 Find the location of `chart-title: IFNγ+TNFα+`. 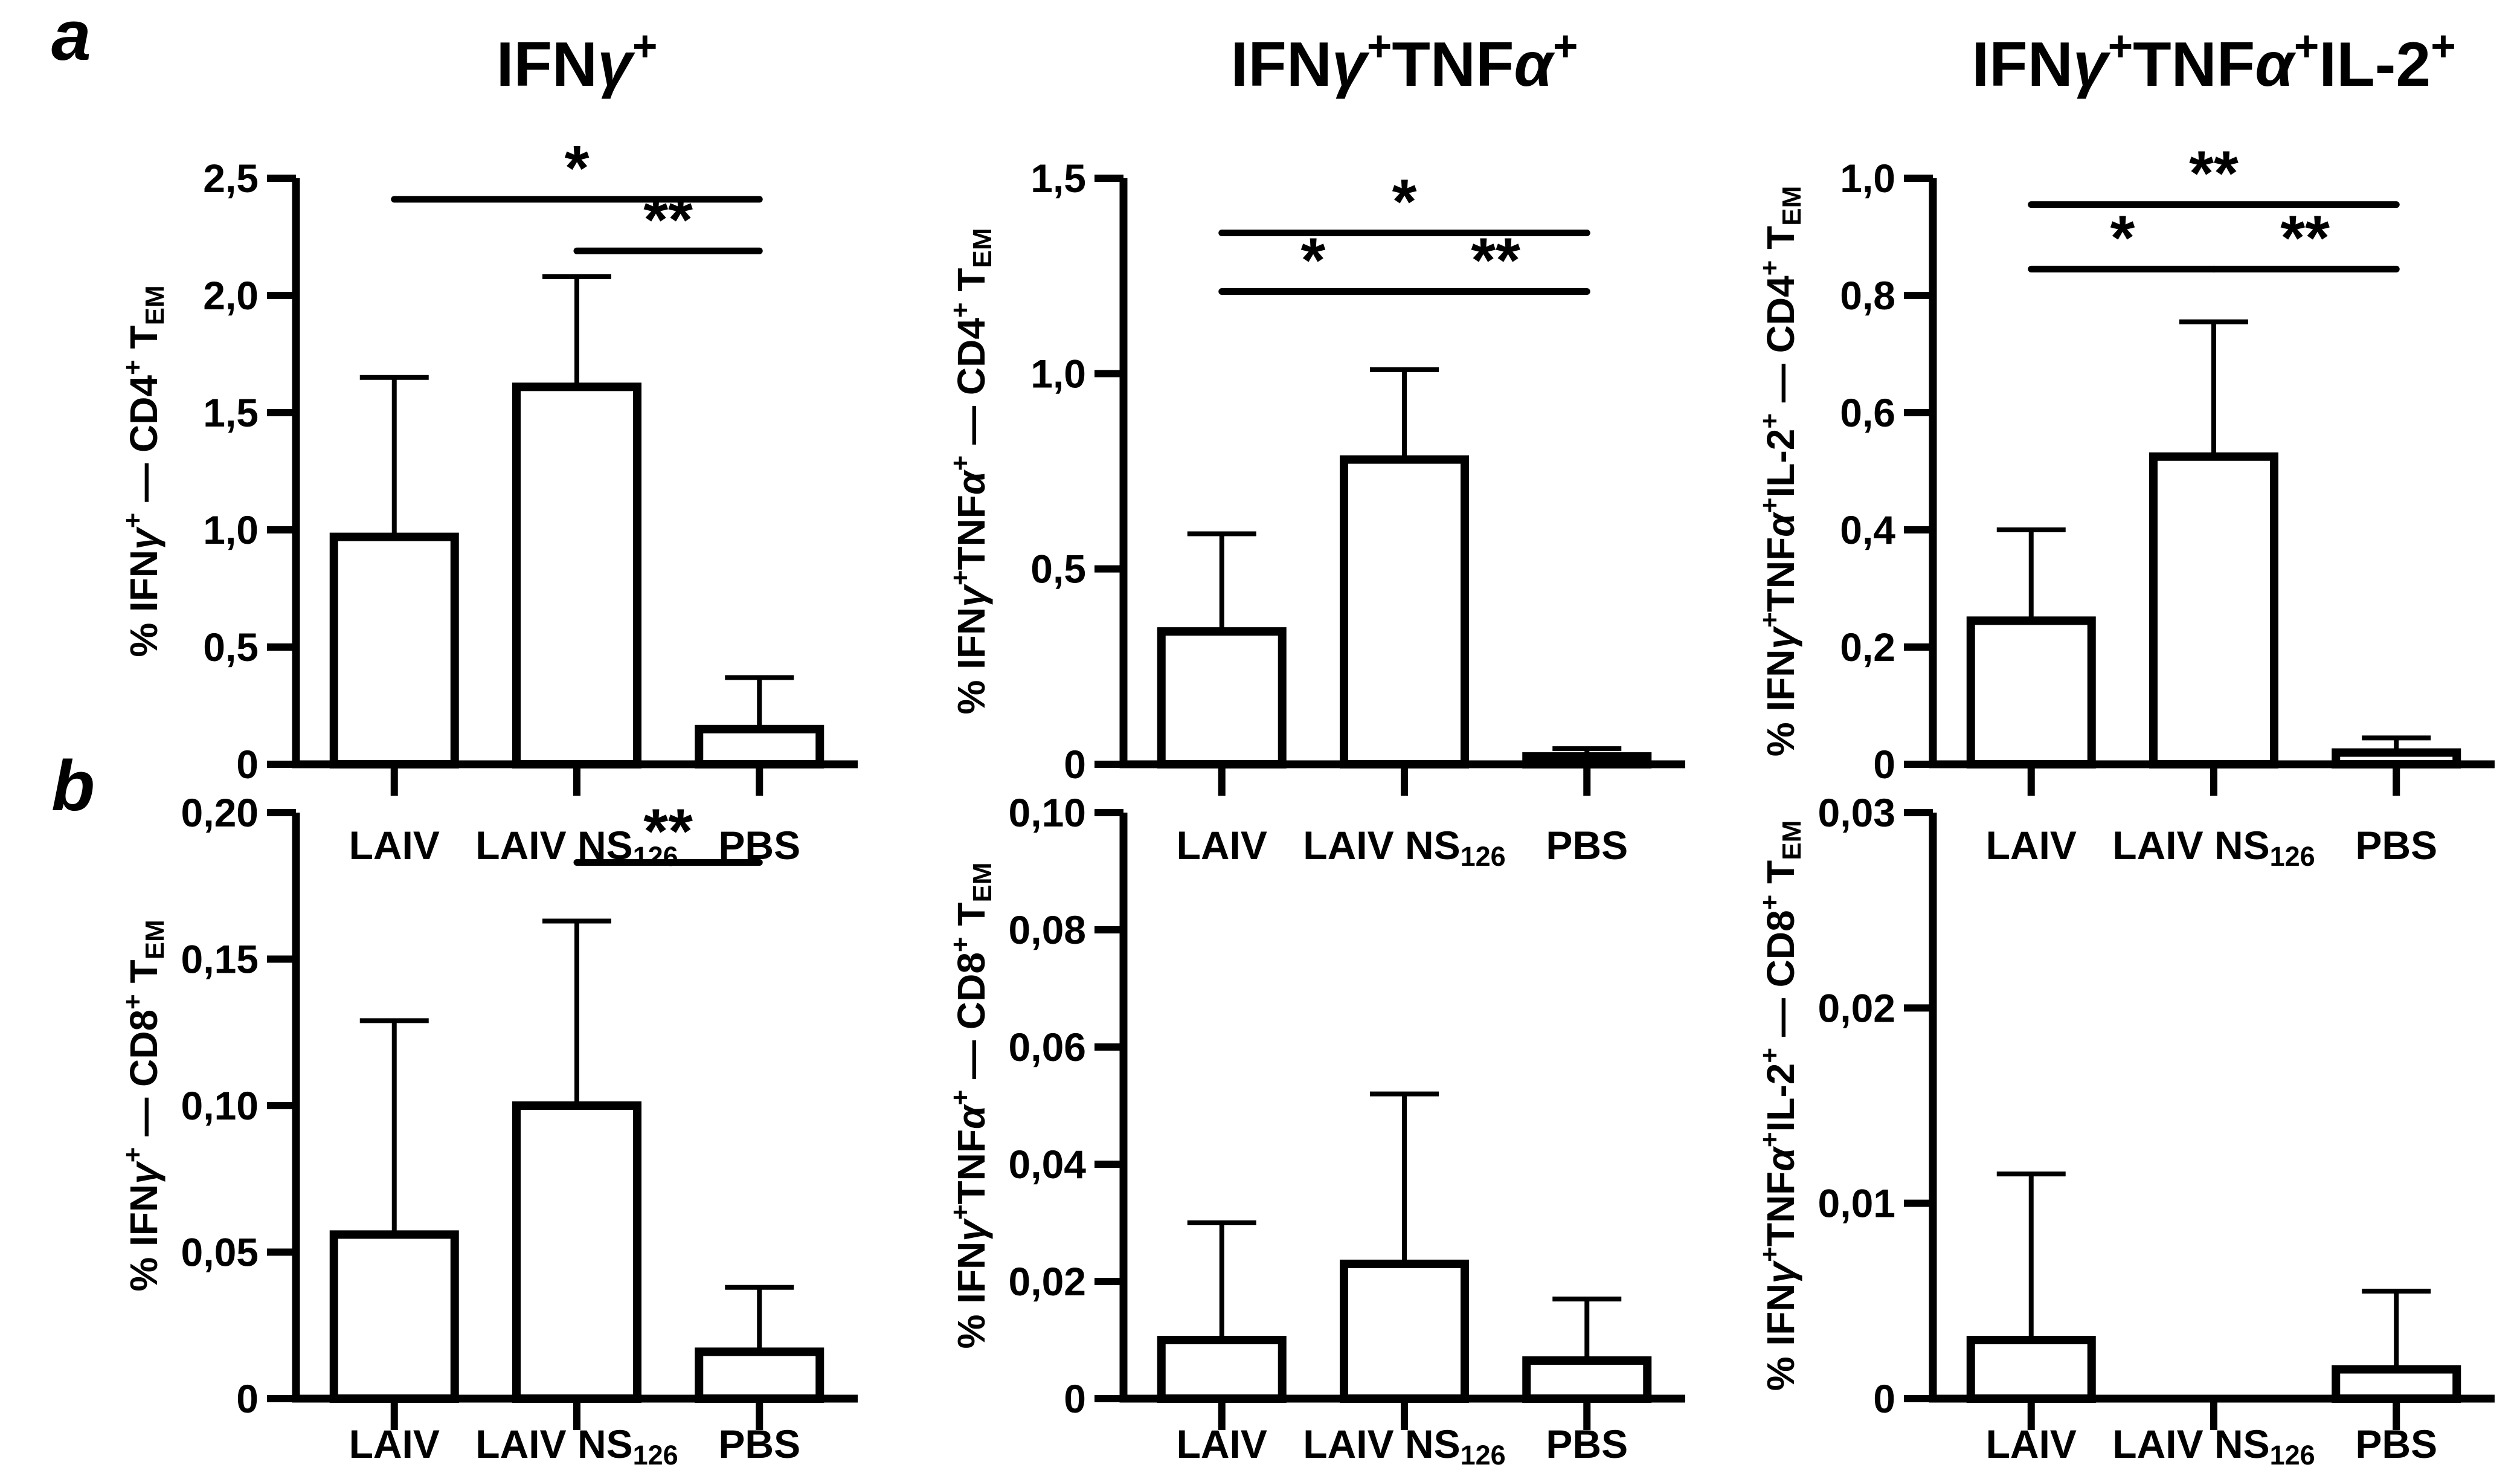

chart-title: IFNγ+TNFα+ is located at coordinates (1404, 61).